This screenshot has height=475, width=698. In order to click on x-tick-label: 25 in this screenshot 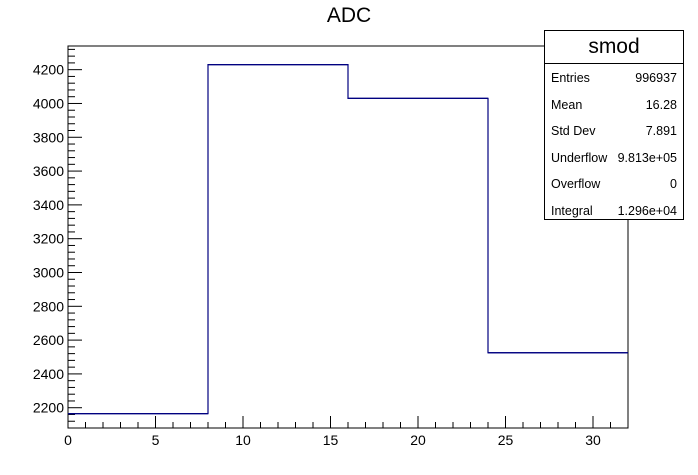, I will do `click(506, 440)`.